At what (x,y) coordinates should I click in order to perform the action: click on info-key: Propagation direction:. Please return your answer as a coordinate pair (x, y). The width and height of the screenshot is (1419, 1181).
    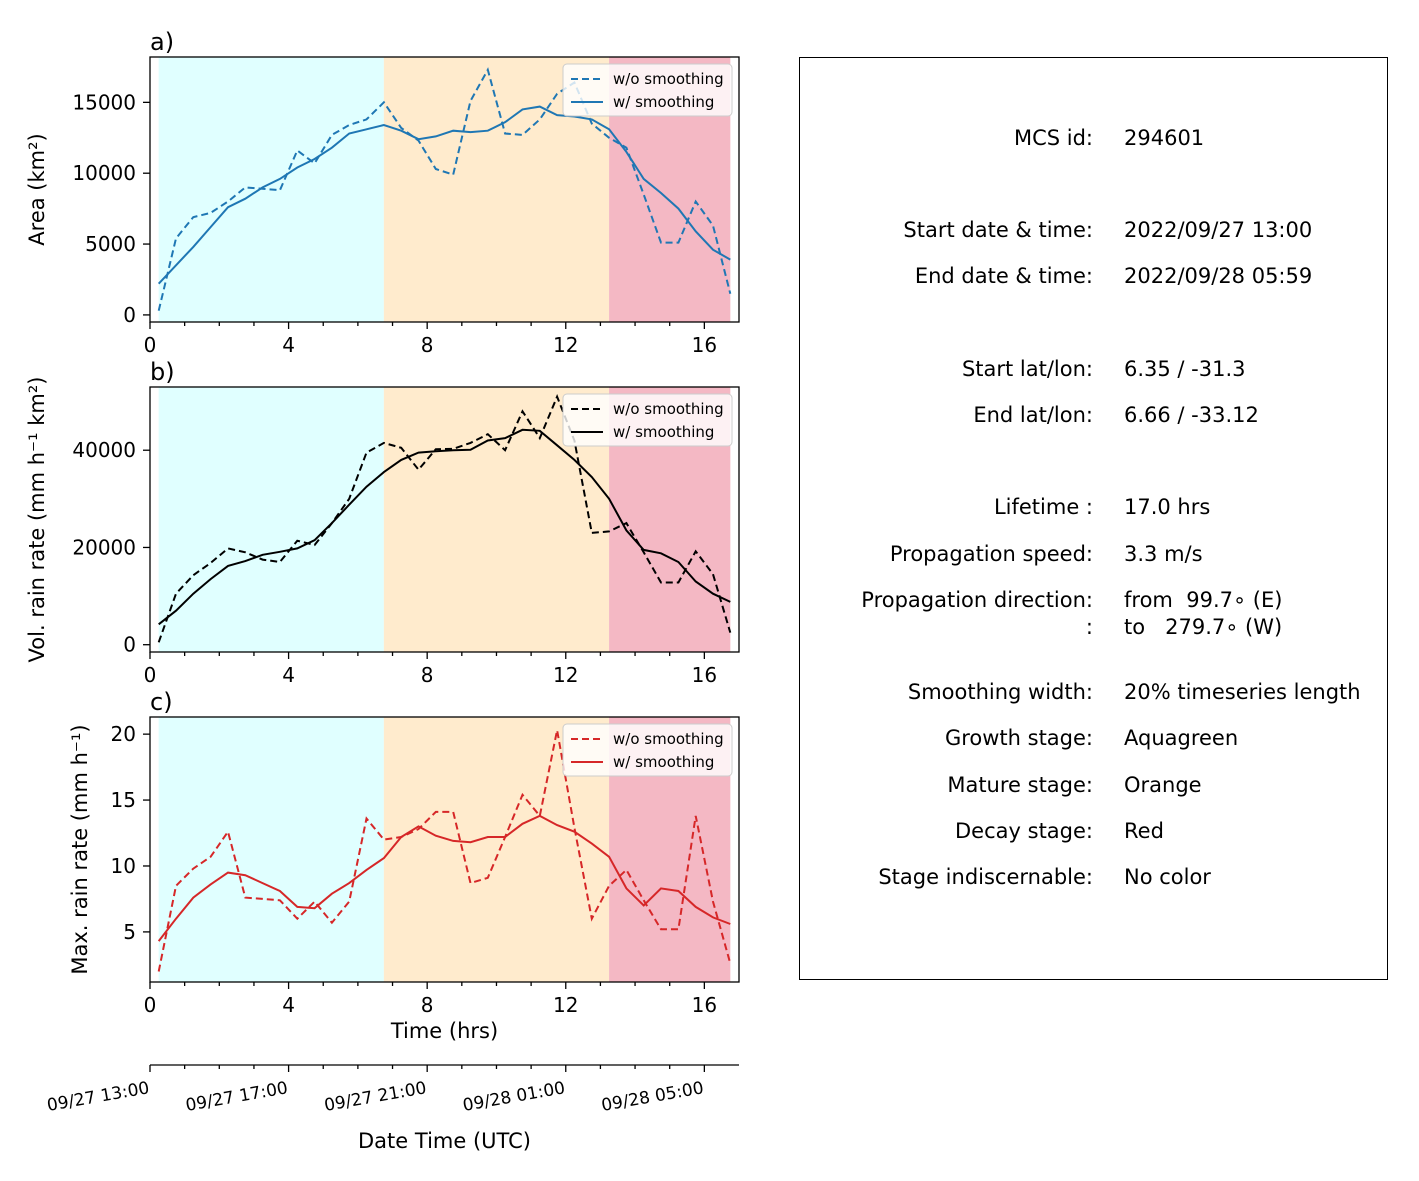
    Looking at the image, I should click on (977, 600).